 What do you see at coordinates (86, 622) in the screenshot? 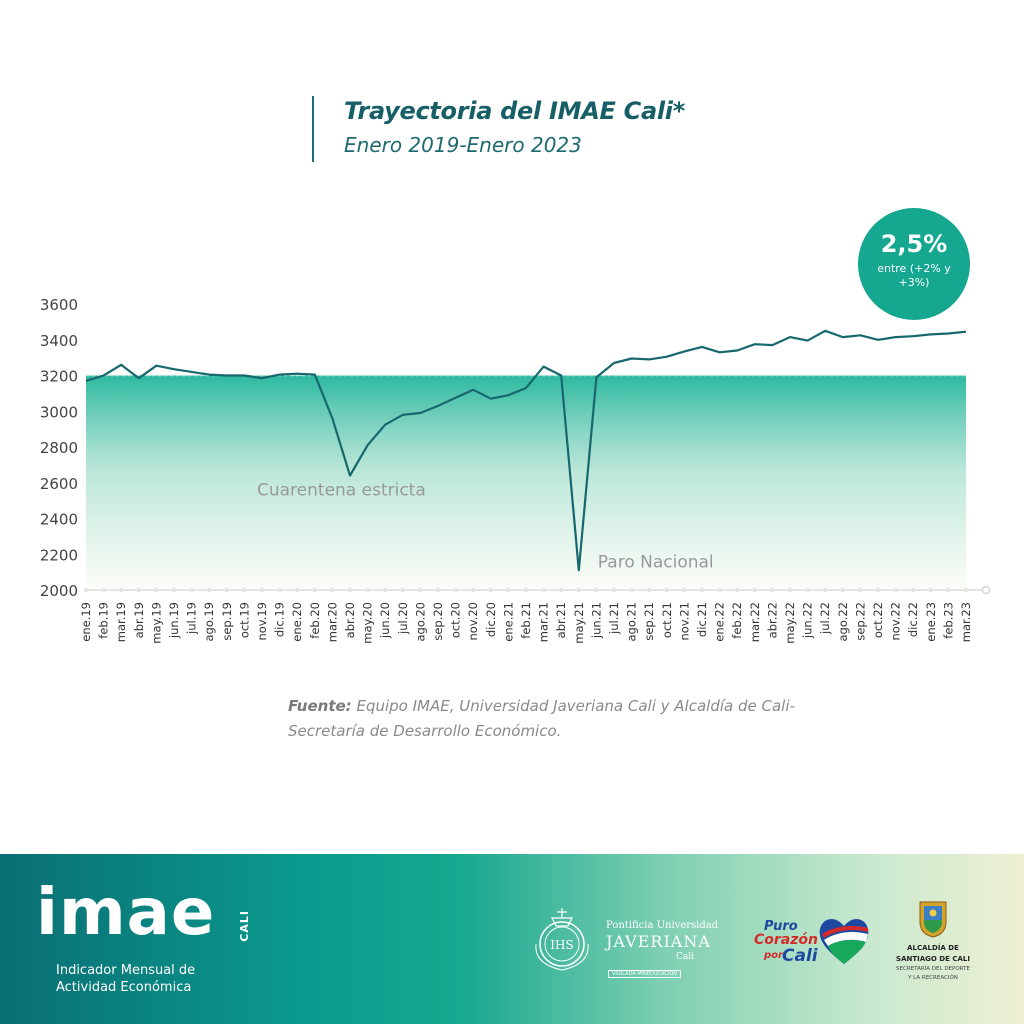
I see `x-tick-label: ene.19` at bounding box center [86, 622].